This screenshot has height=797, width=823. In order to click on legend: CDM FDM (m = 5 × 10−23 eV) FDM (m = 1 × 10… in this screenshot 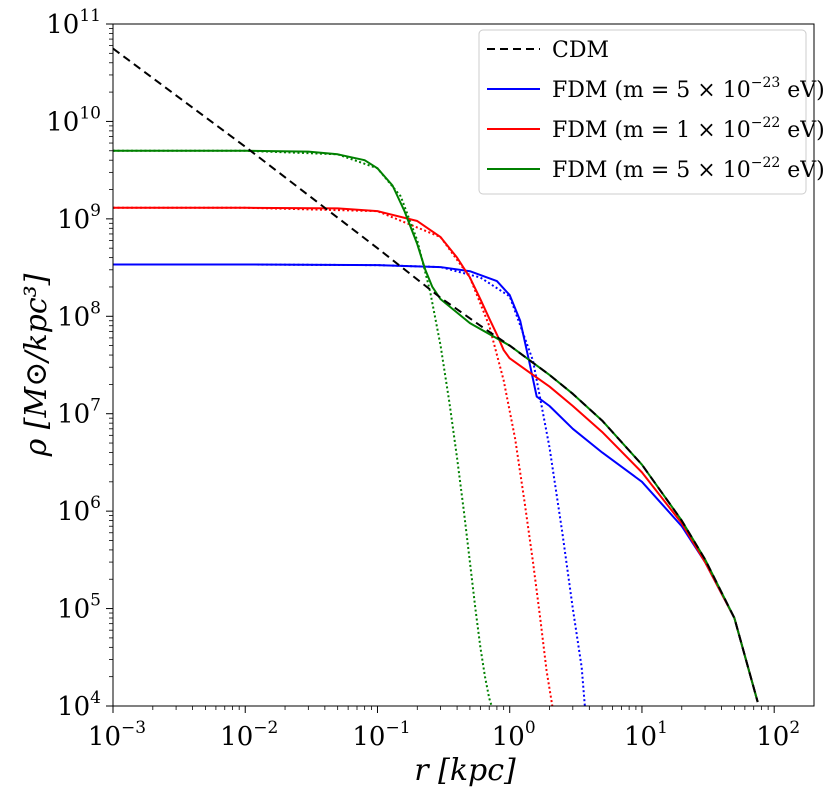, I will do `click(650, 112)`.